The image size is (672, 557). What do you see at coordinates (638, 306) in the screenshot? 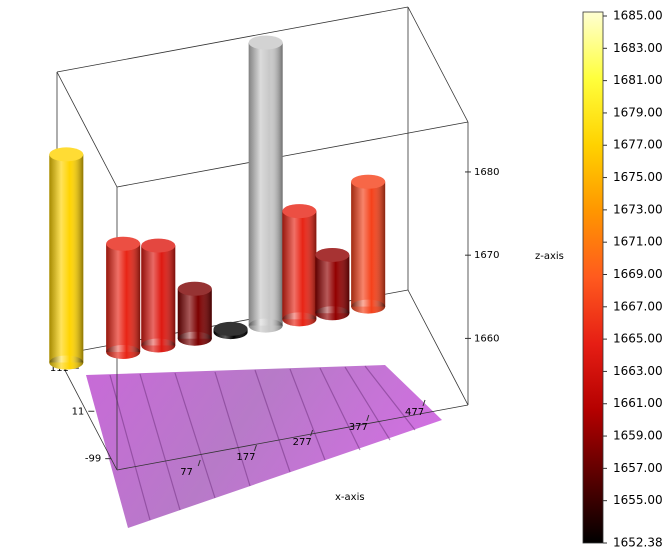
I see `colorbar-tick-label: 1667.00` at bounding box center [638, 306].